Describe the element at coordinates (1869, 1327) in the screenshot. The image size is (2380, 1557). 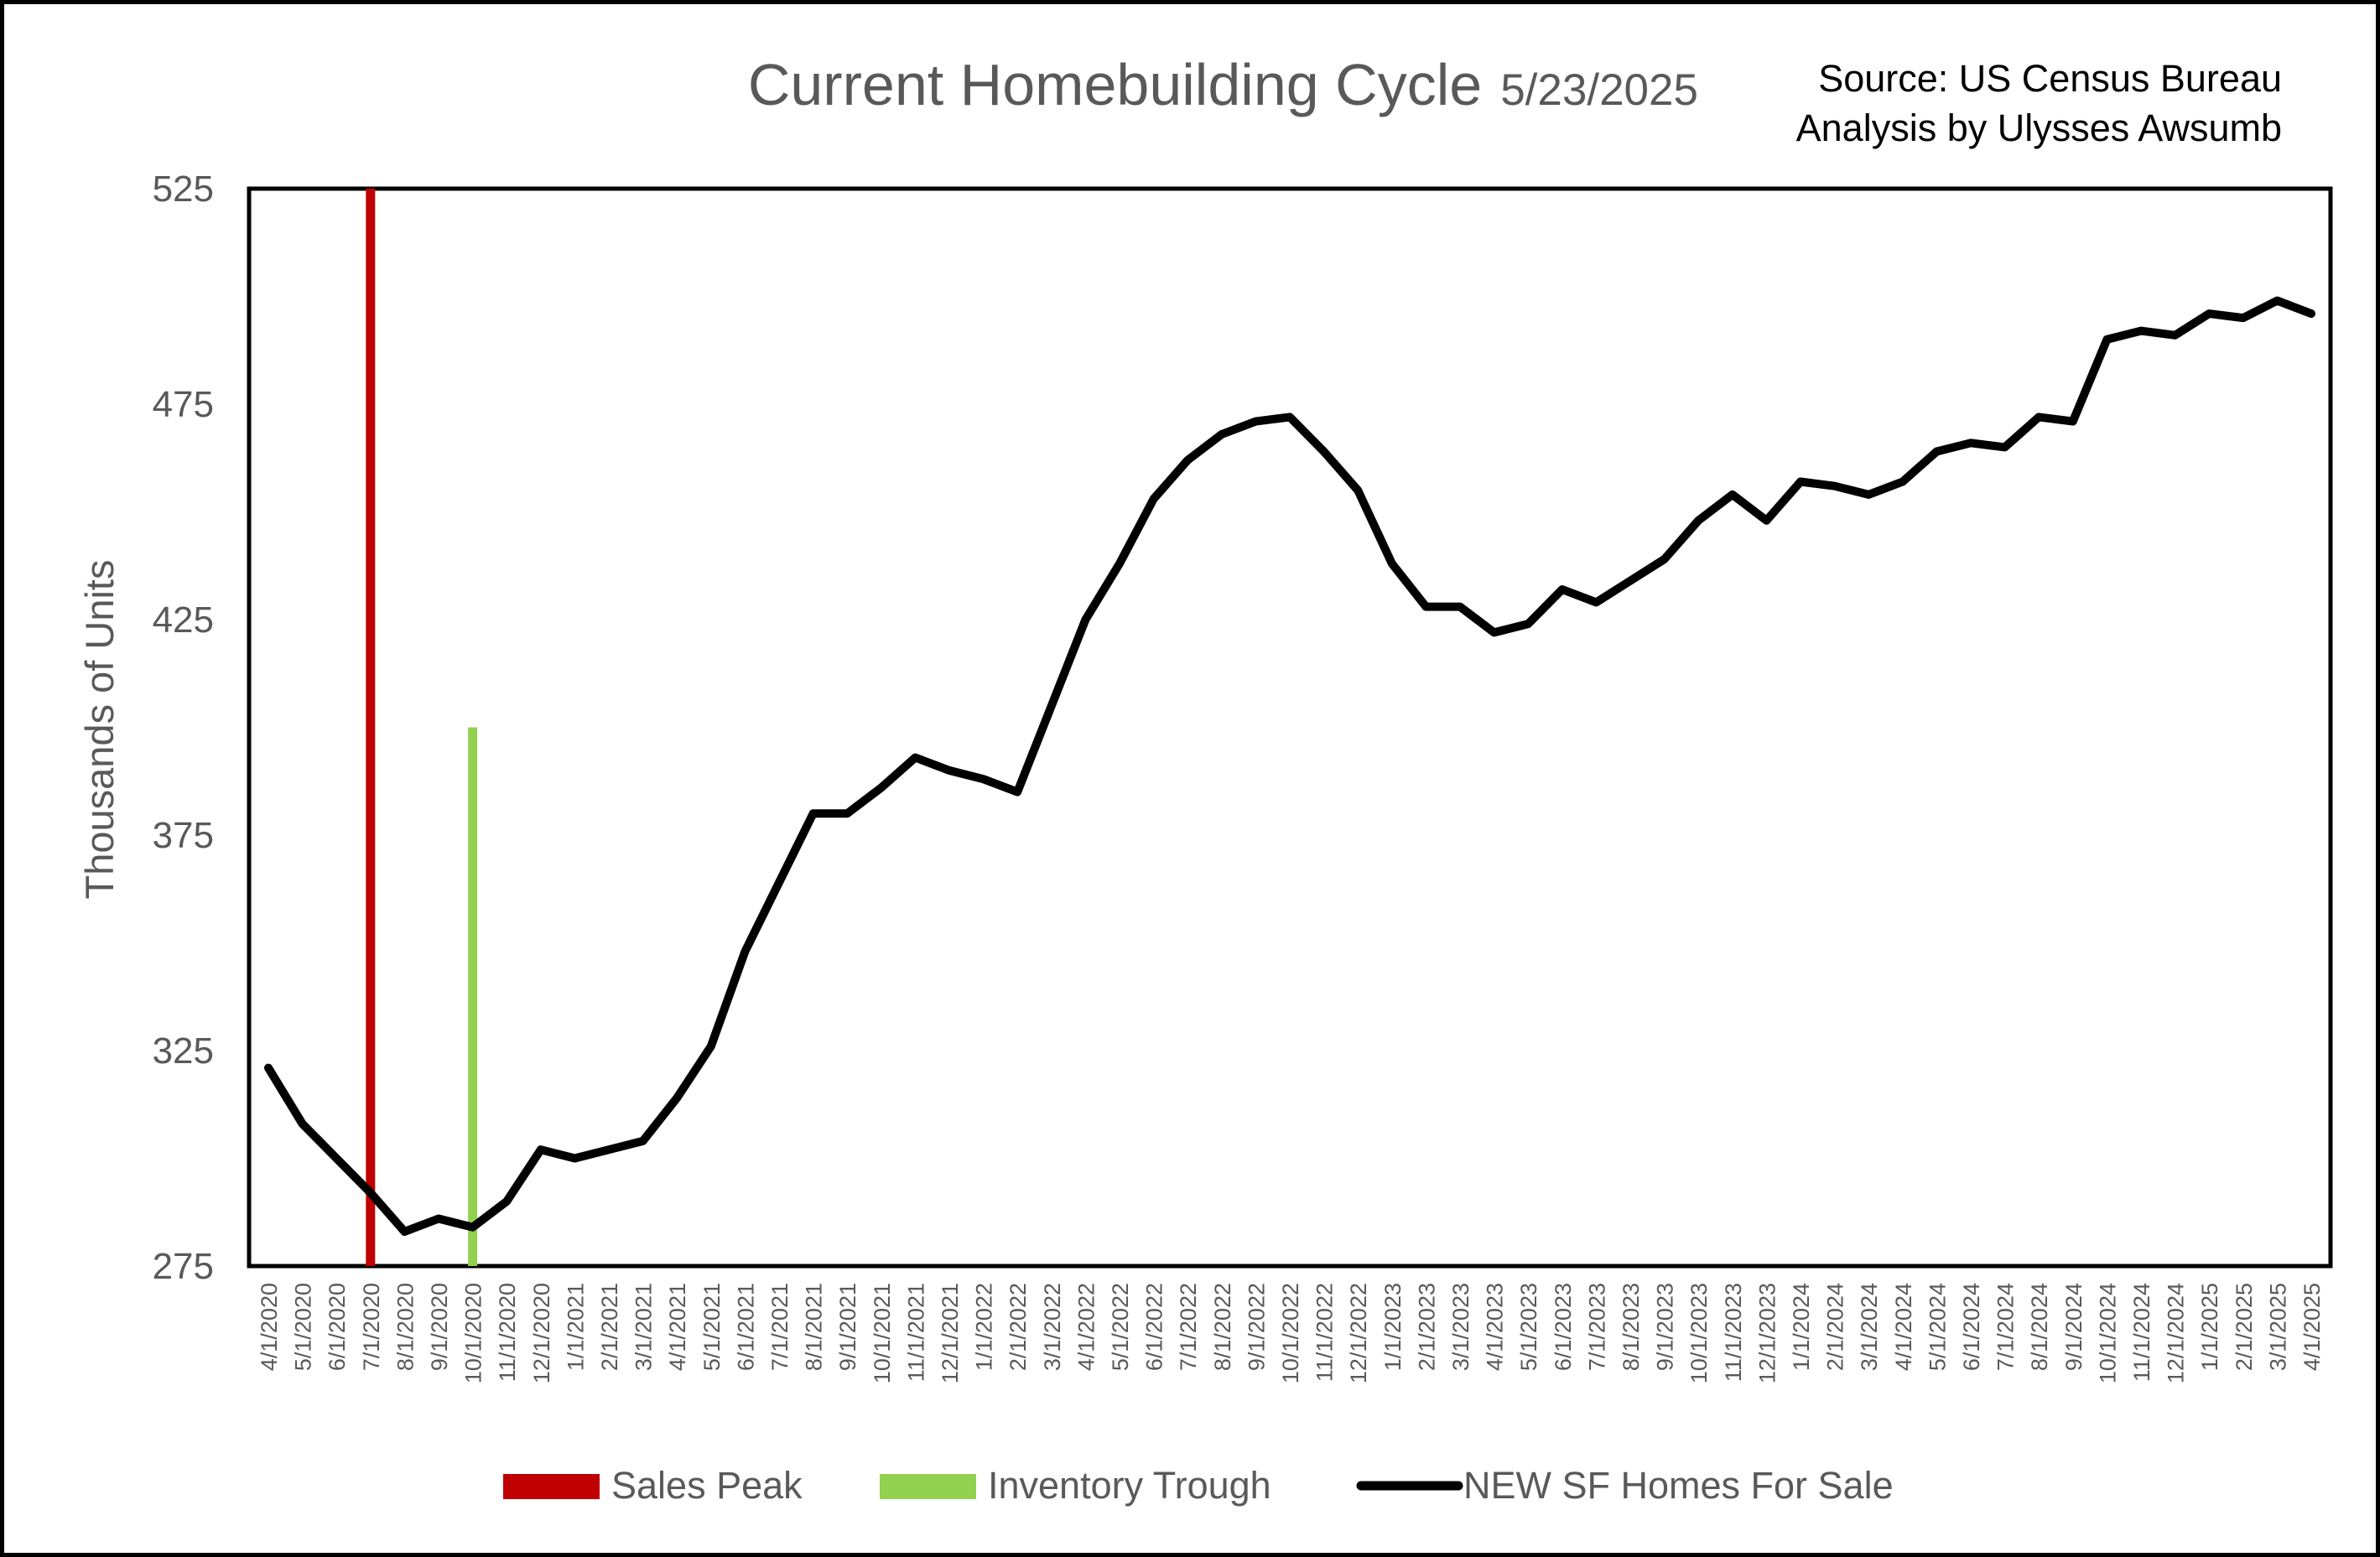
I see `x-tick-label: 3/1/2024` at that location.